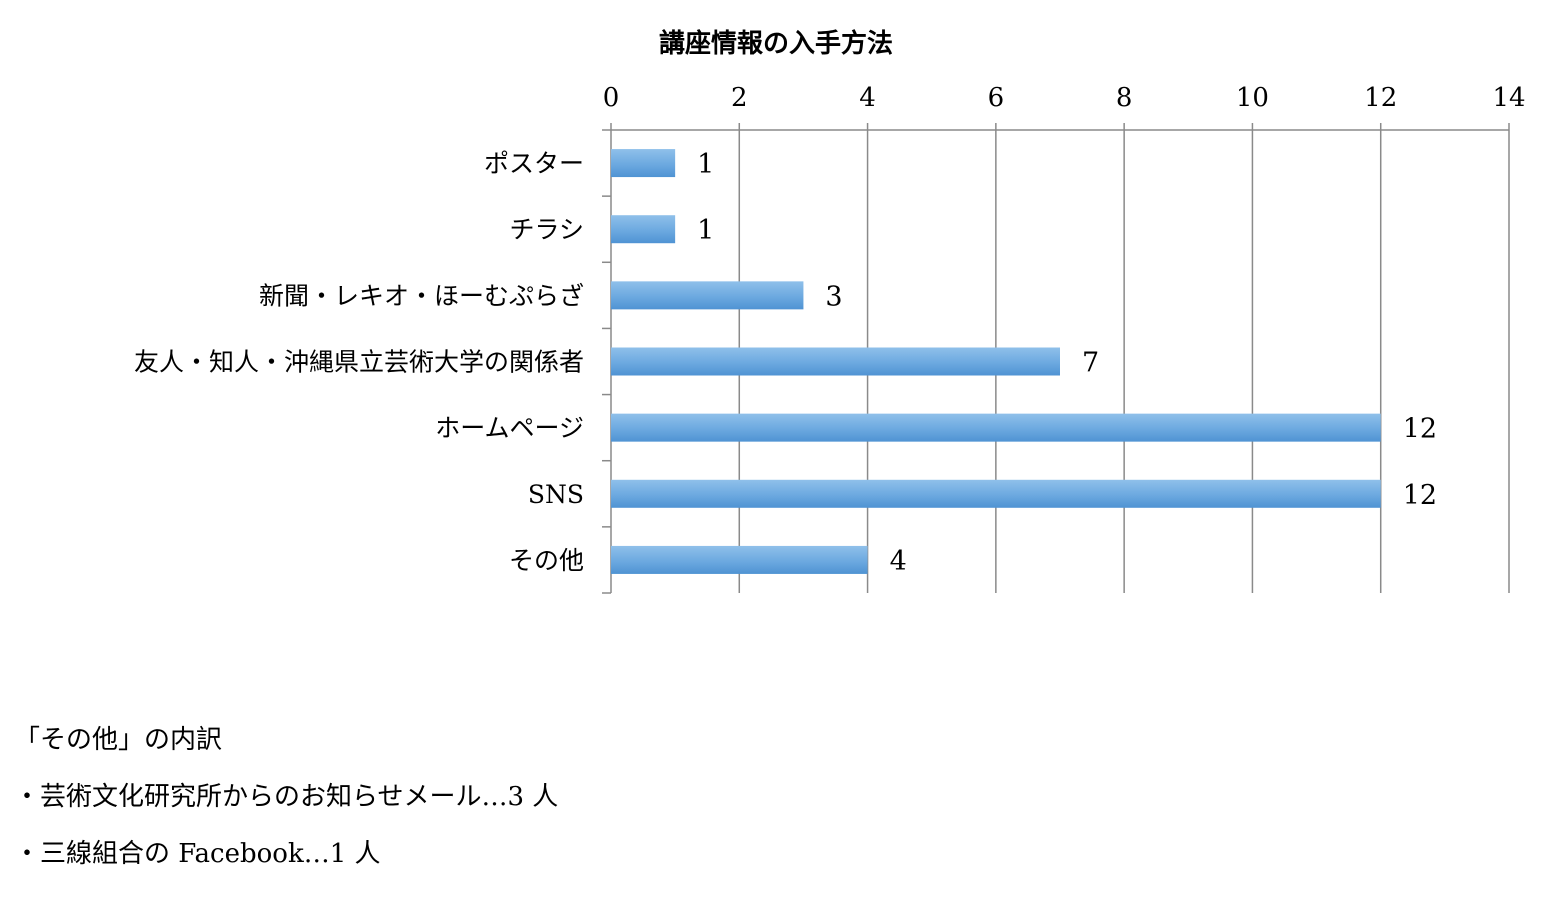  What do you see at coordinates (421, 295) in the screenshot?
I see `category-label: 新聞・レキオ・ほーむぷらざ` at bounding box center [421, 295].